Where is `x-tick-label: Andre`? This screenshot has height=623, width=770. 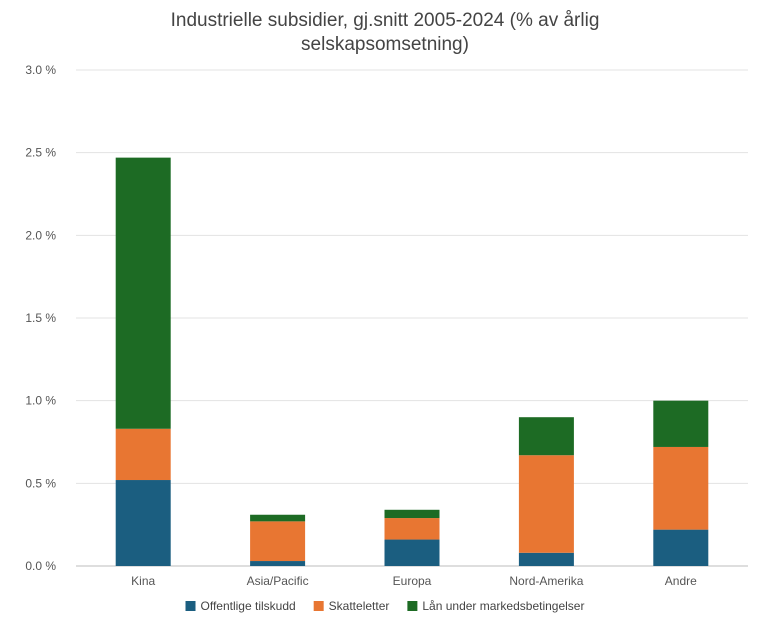
x-tick-label: Andre is located at coordinates (681, 581).